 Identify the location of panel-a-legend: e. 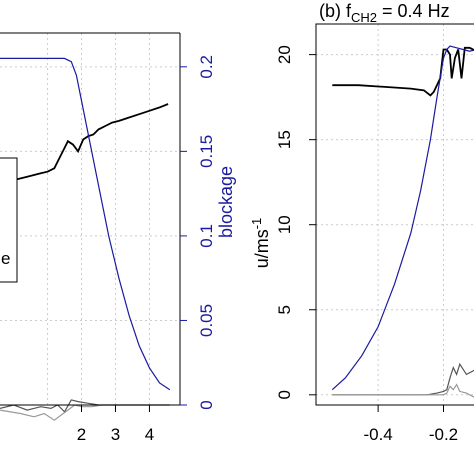
(9, 220).